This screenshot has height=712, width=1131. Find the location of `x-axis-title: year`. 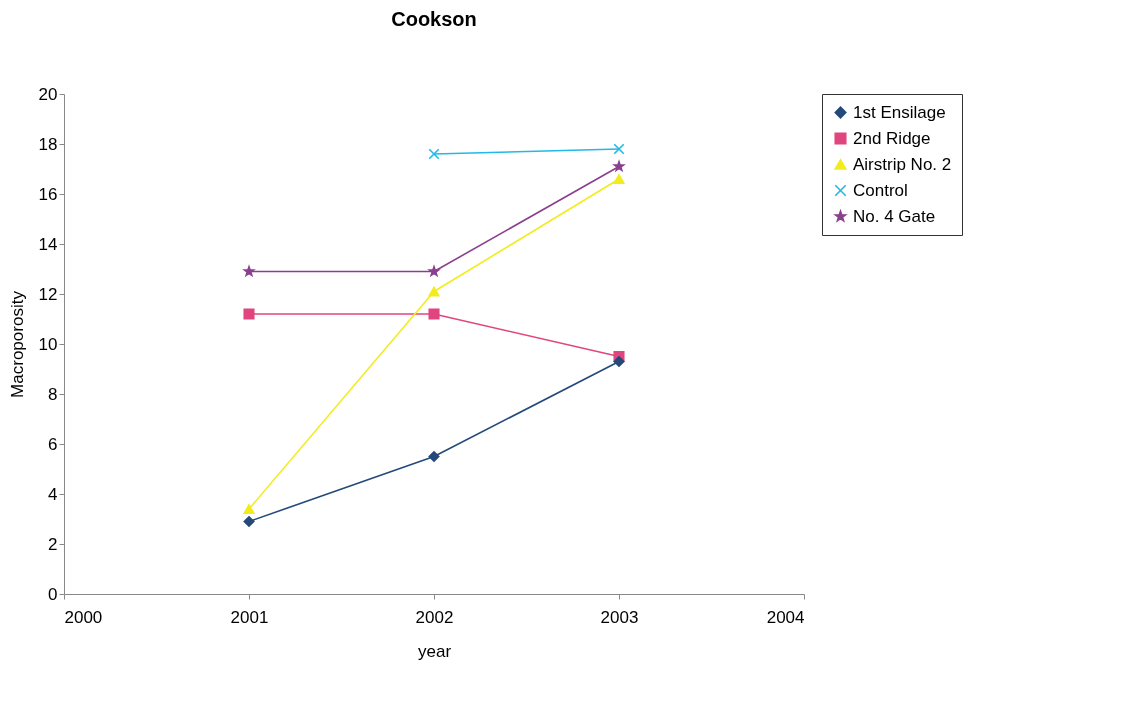

x-axis-title: year is located at coordinates (434, 651).